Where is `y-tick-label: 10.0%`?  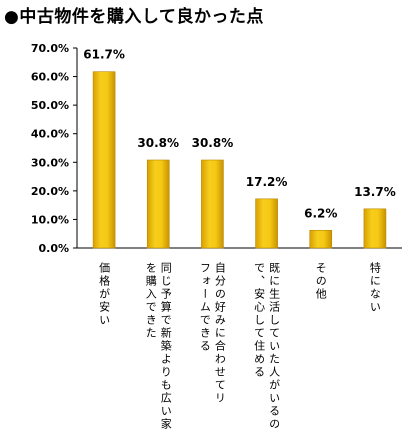
y-tick-label: 10.0% is located at coordinates (50, 219).